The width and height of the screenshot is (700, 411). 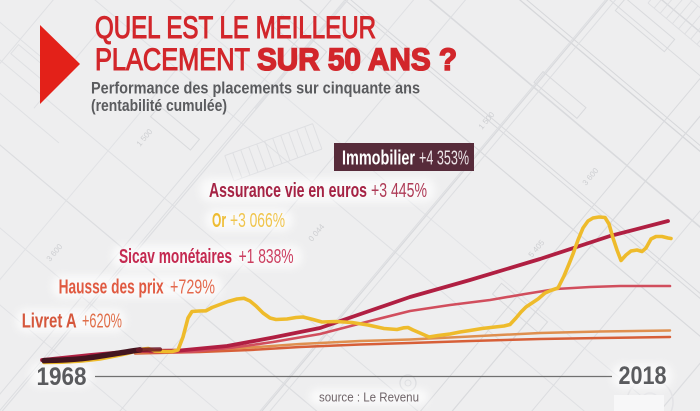 What do you see at coordinates (248, 221) in the screenshot?
I see `svg-text:Or+3 066%: Or +3 066%` at bounding box center [248, 221].